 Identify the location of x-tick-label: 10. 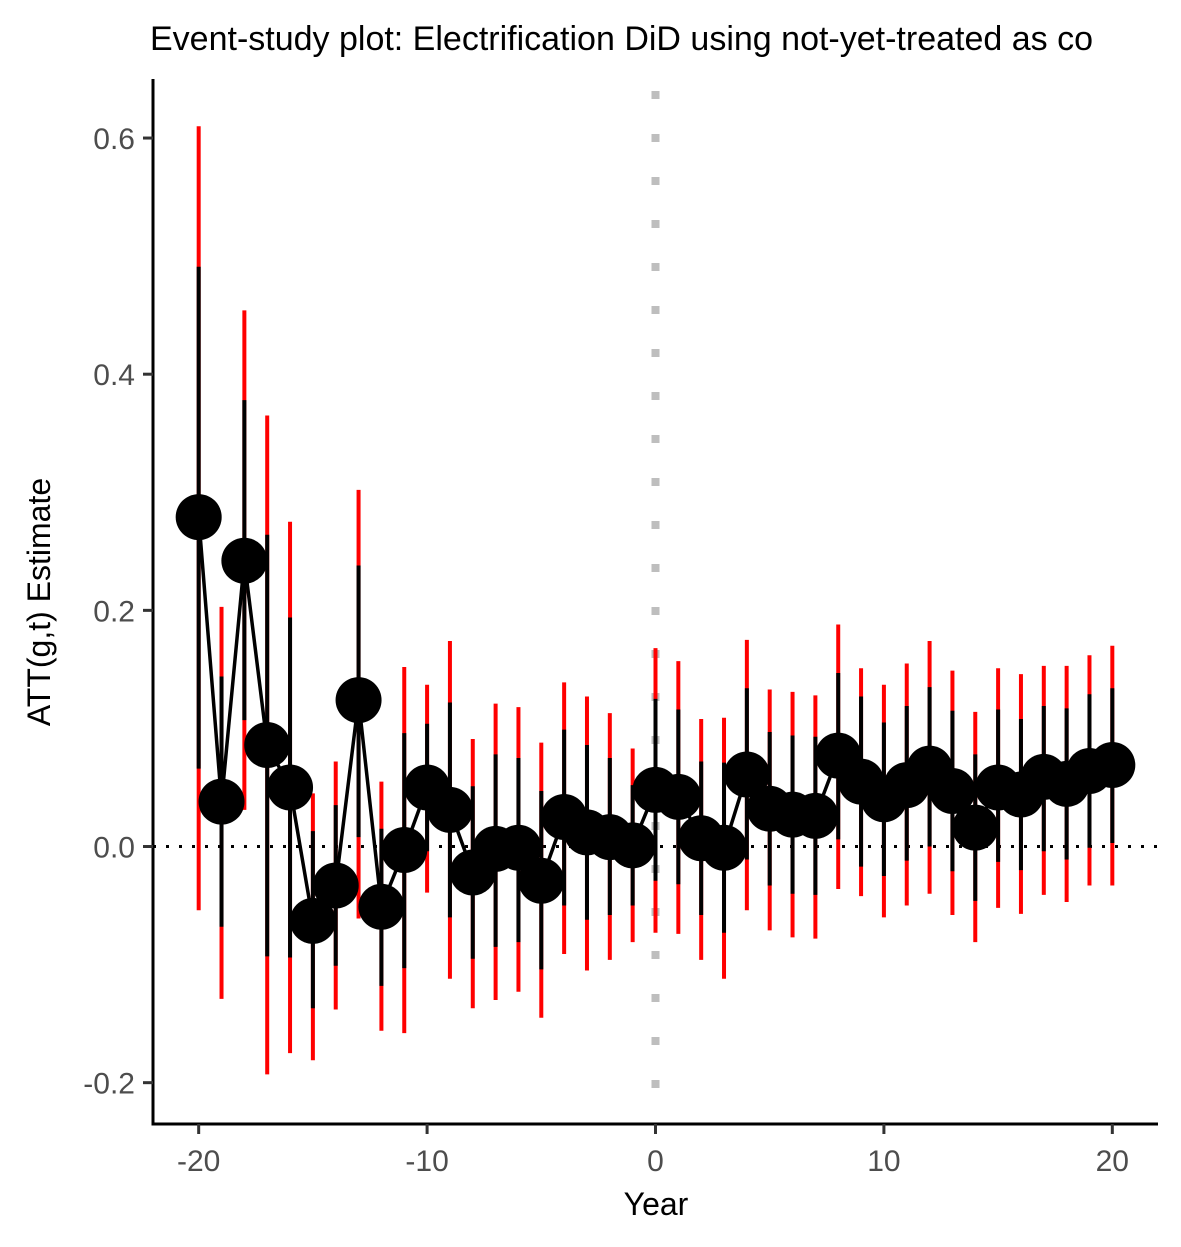
(883, 1161).